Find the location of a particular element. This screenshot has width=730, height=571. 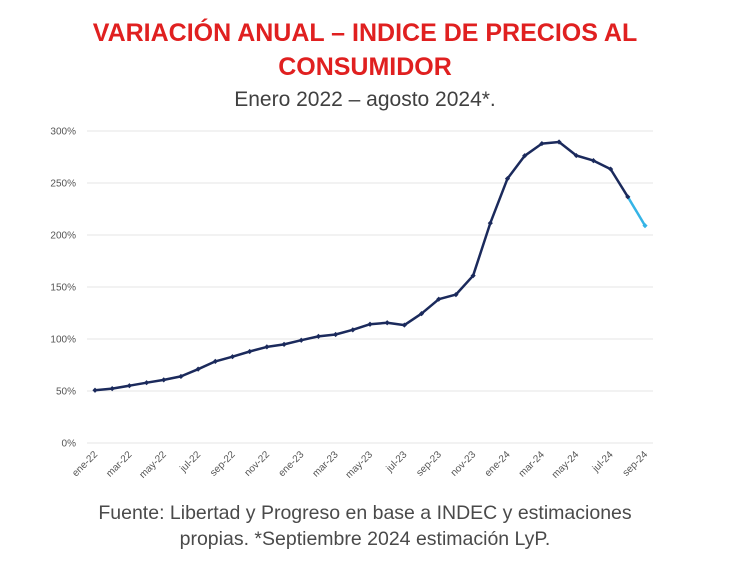

y-tick-label: 150% is located at coordinates (63, 288).